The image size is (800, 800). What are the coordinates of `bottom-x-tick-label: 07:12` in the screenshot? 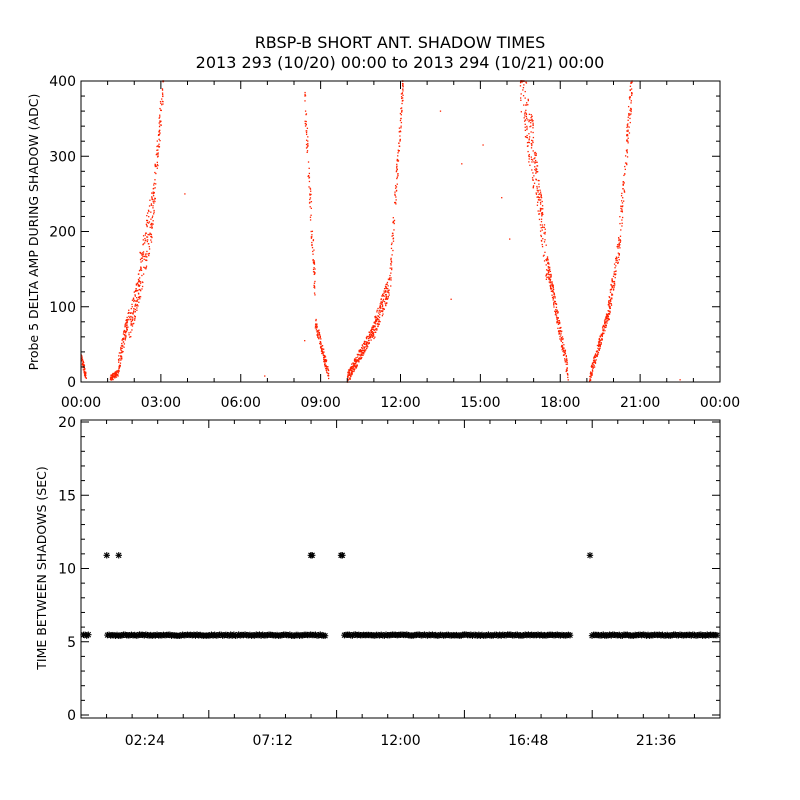 It's located at (273, 741).